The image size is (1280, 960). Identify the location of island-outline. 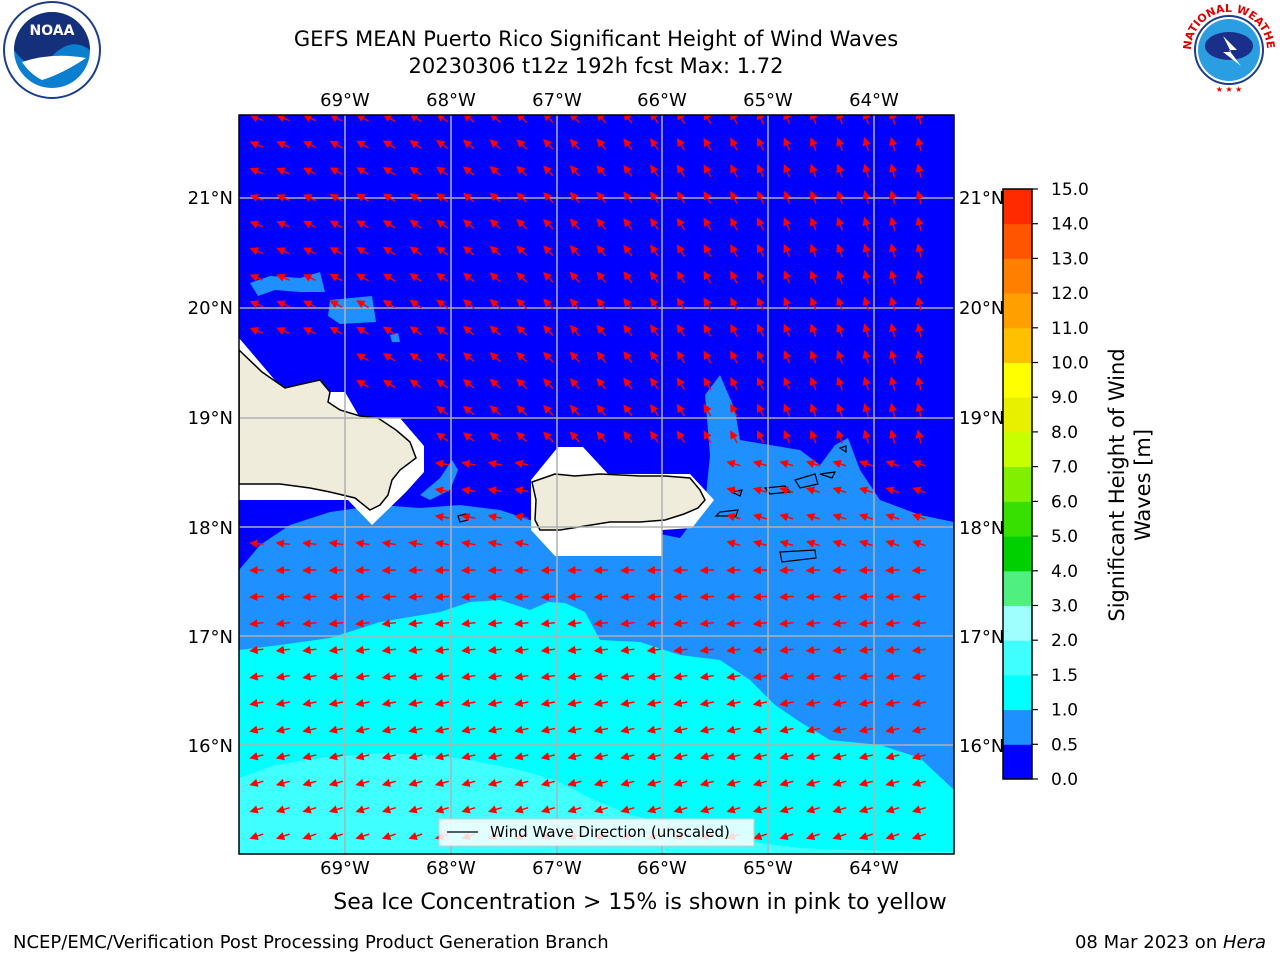
(798, 556).